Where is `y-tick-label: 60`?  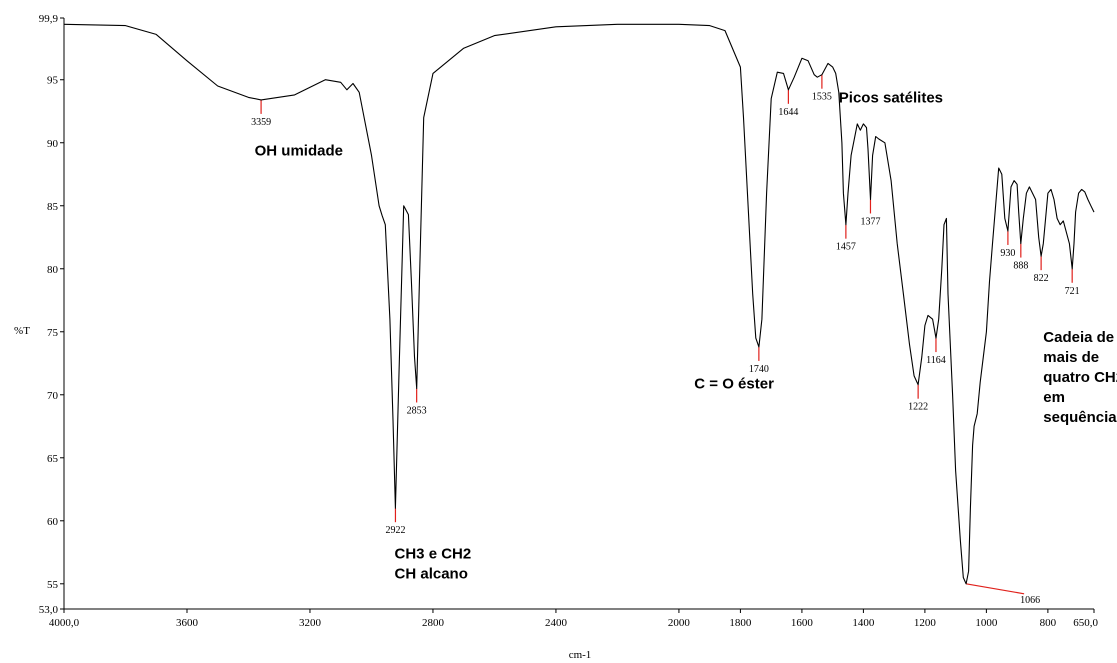 y-tick-label: 60 is located at coordinates (53, 522).